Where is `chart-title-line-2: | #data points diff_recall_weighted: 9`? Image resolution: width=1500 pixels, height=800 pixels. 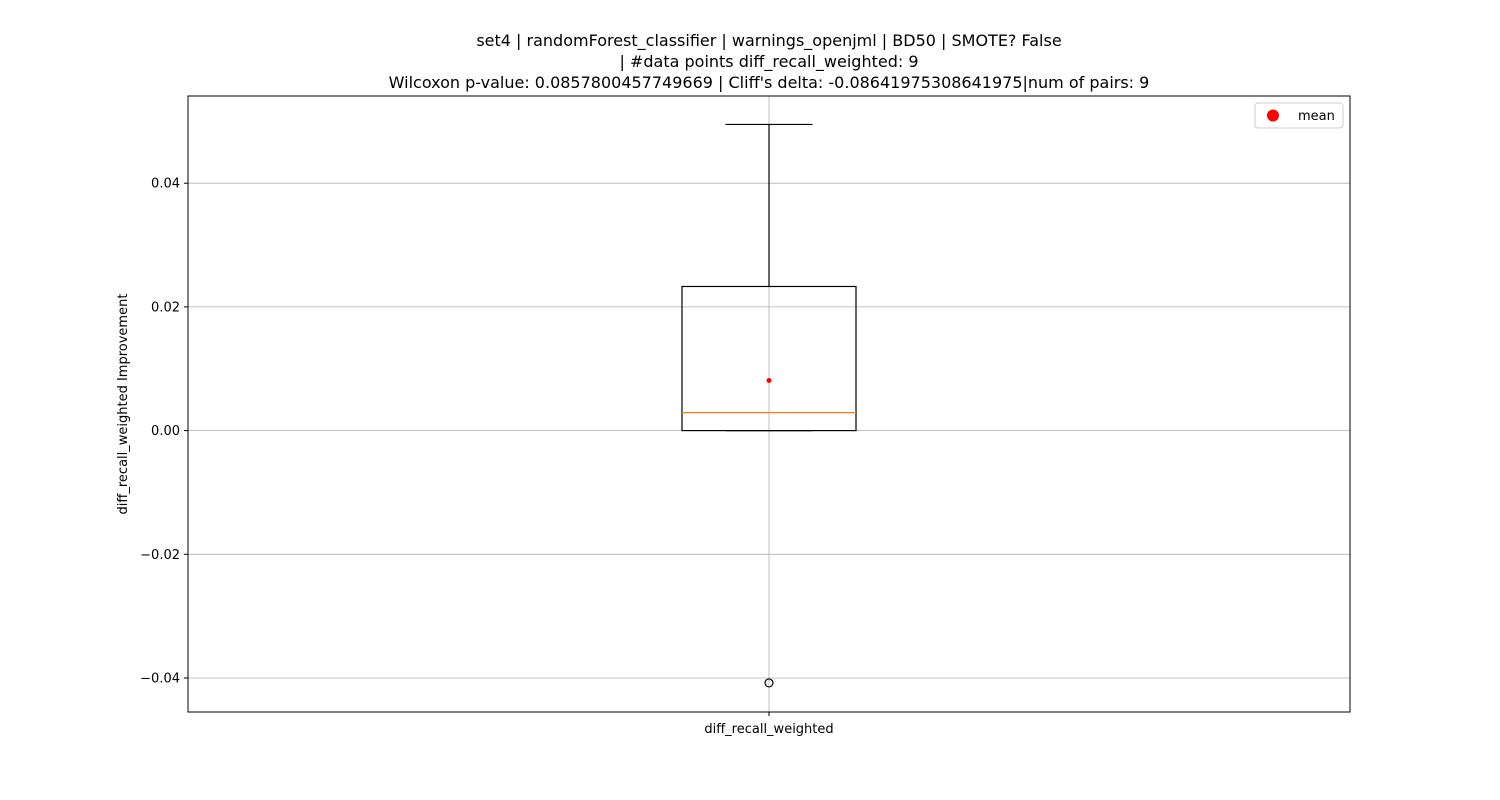
chart-title-line-2: | #data points diff_recall_weighted: 9 is located at coordinates (769, 61).